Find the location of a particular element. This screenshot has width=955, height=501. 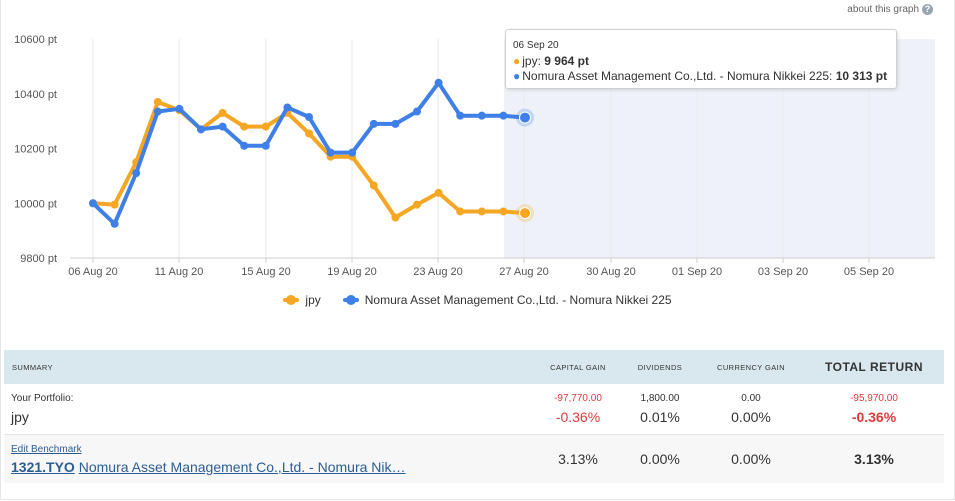

dividends-abs: 1,800.00 is located at coordinates (660, 398).